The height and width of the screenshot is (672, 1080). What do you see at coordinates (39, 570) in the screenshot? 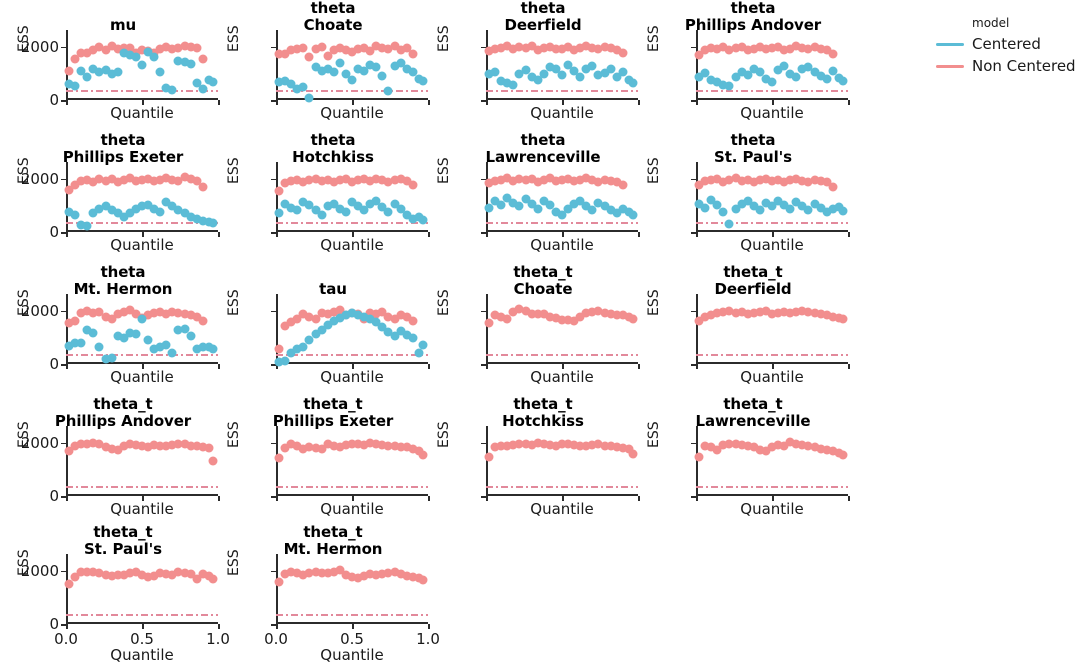
I see `y-tick-label: 2000` at bounding box center [39, 570].